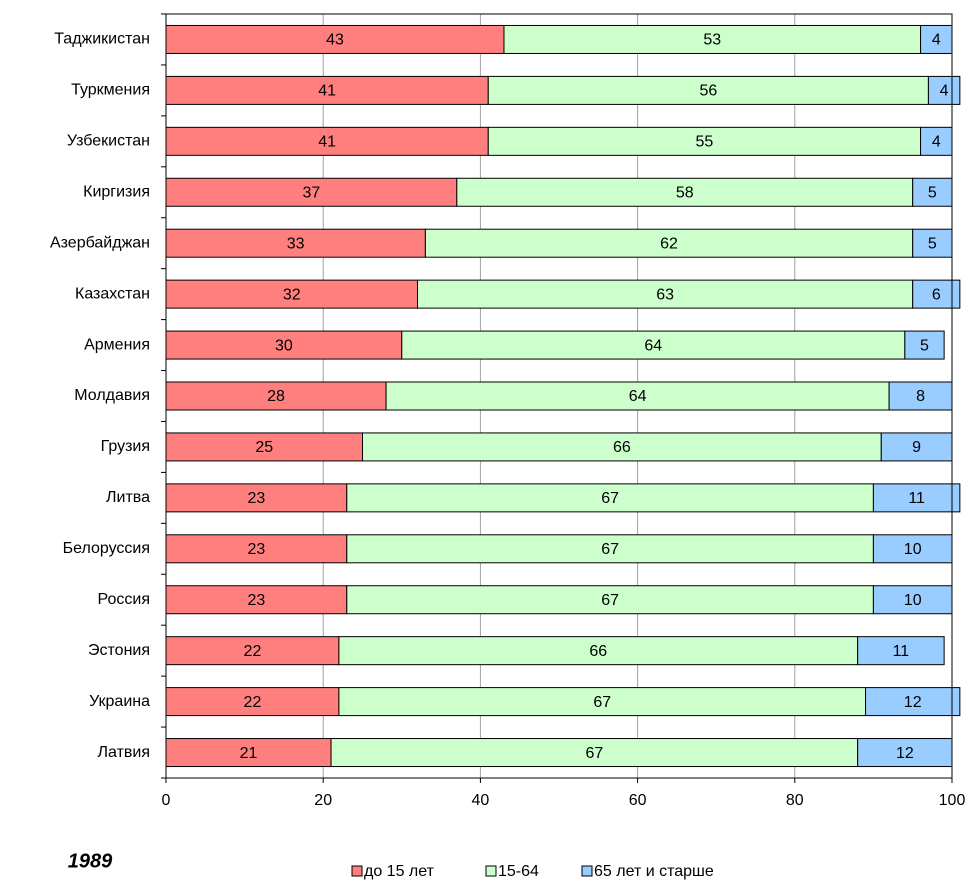 The height and width of the screenshot is (889, 972). Describe the element at coordinates (124, 599) in the screenshot. I see `y-tick-label: Россия` at that location.